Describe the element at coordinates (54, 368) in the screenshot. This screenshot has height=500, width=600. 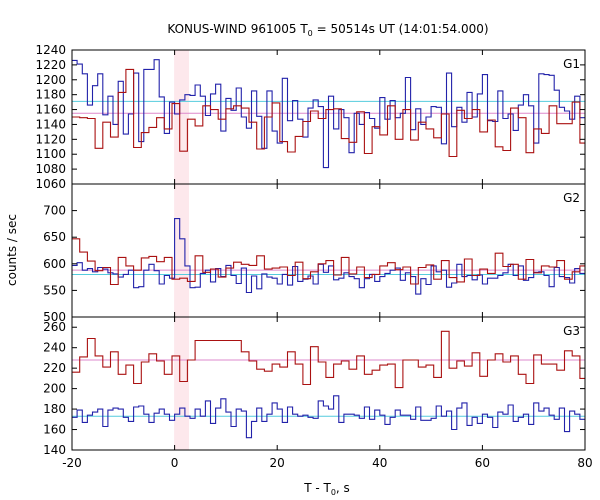
I see `y-tick-label: 220` at that location.